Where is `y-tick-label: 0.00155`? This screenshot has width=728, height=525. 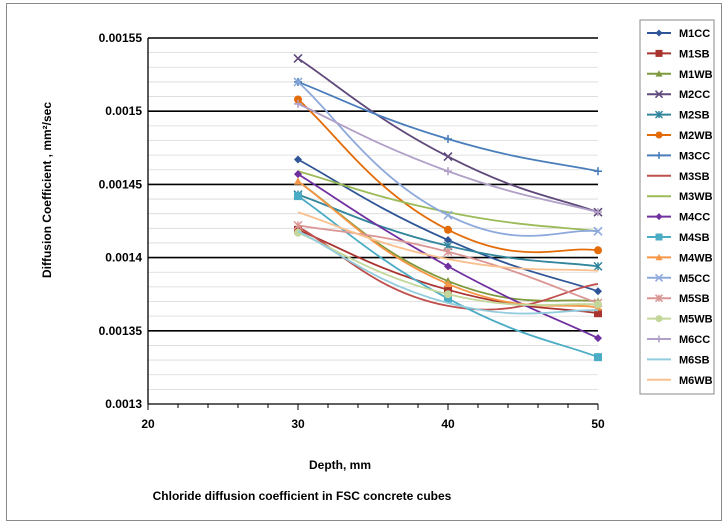 y-tick-label: 0.00155 is located at coordinates (121, 38).